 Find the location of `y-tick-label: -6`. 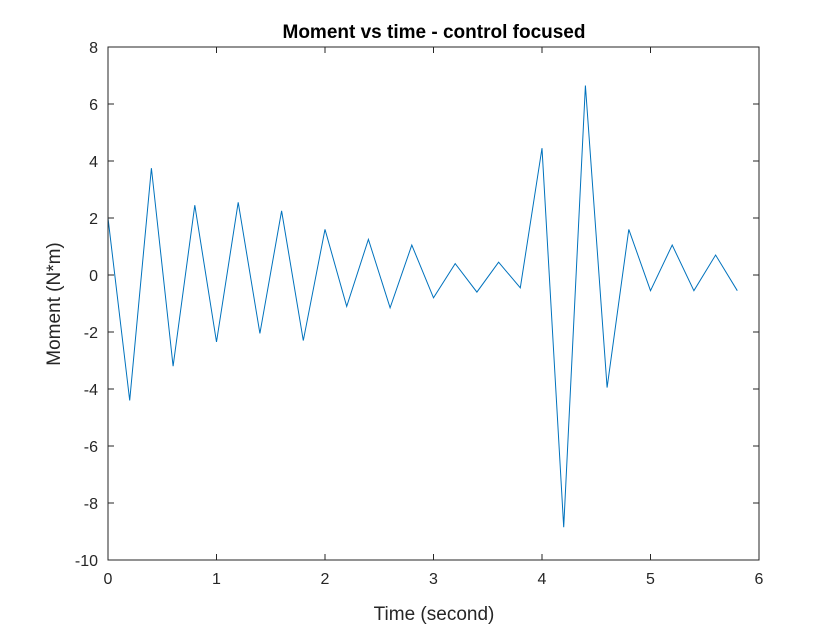

y-tick-label: -6 is located at coordinates (91, 447).